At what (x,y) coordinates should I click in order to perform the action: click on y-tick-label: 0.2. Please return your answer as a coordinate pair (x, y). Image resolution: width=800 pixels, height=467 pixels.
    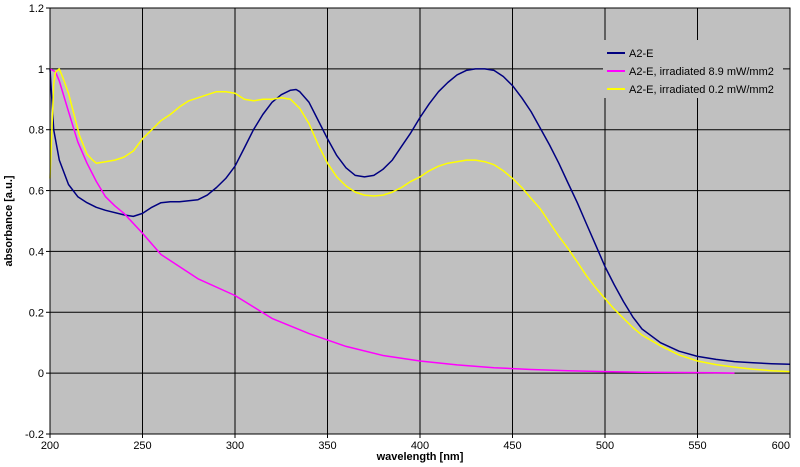
    Looking at the image, I should click on (36, 313).